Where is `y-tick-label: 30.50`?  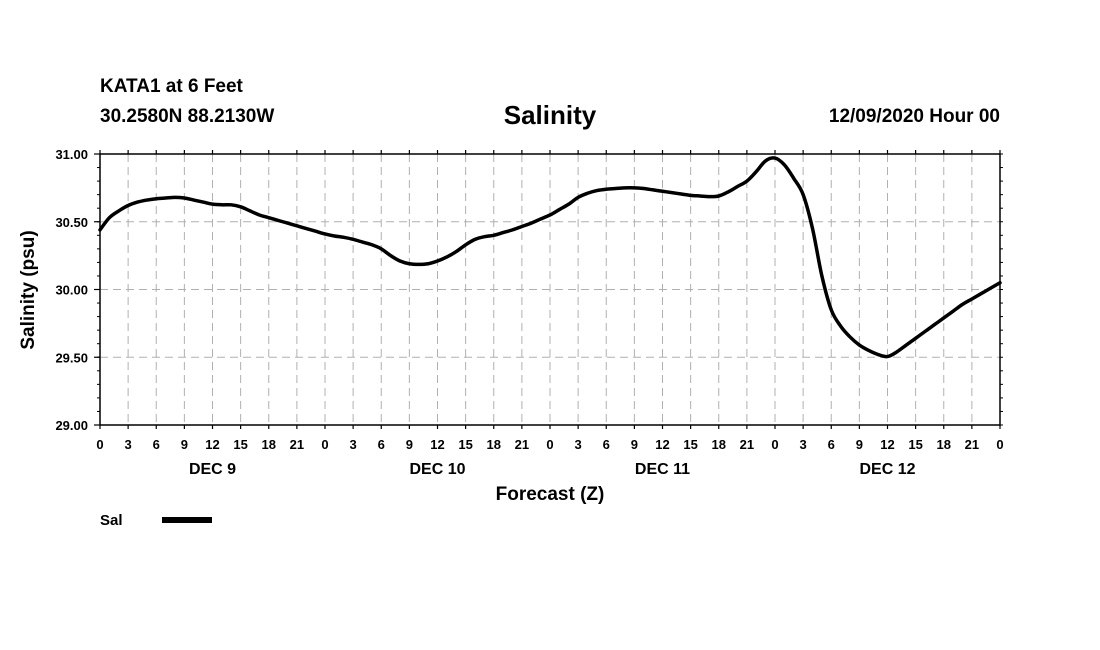 y-tick-label: 30.50 is located at coordinates (71, 222).